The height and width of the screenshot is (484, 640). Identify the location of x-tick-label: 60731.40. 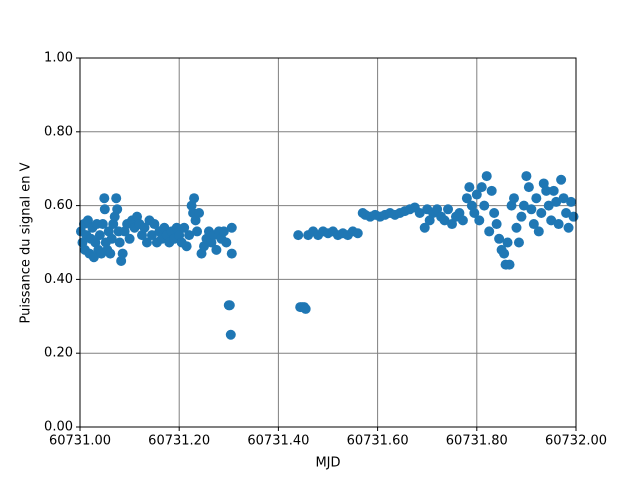
(278, 441).